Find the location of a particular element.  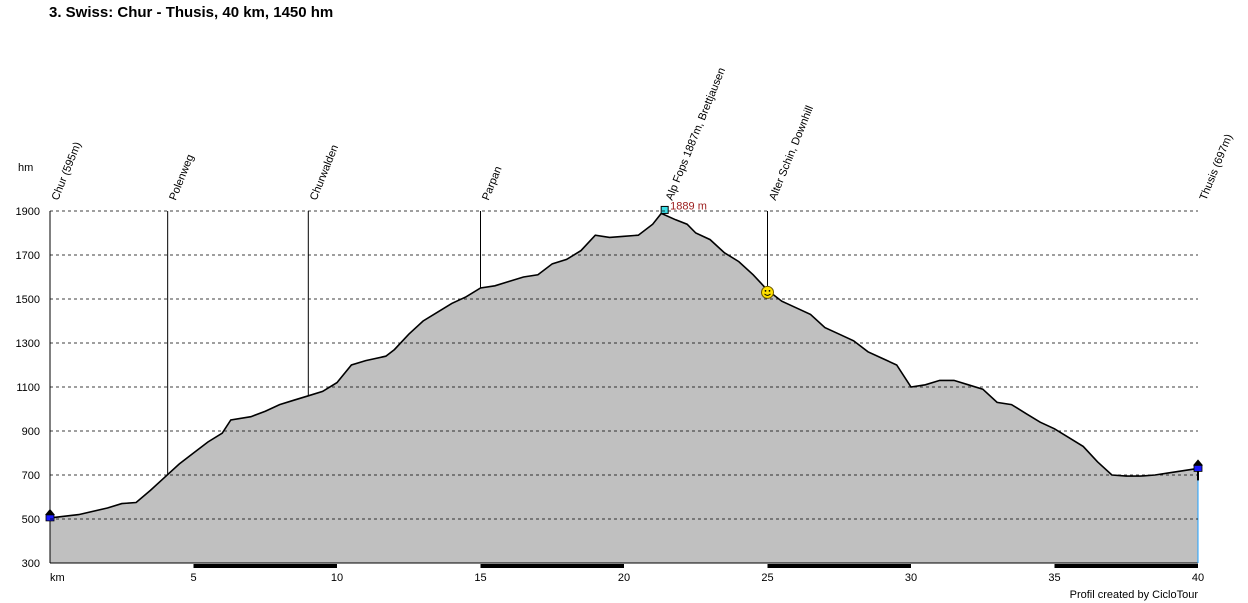

y-tick-label-1900: 1900 is located at coordinates (28, 212).